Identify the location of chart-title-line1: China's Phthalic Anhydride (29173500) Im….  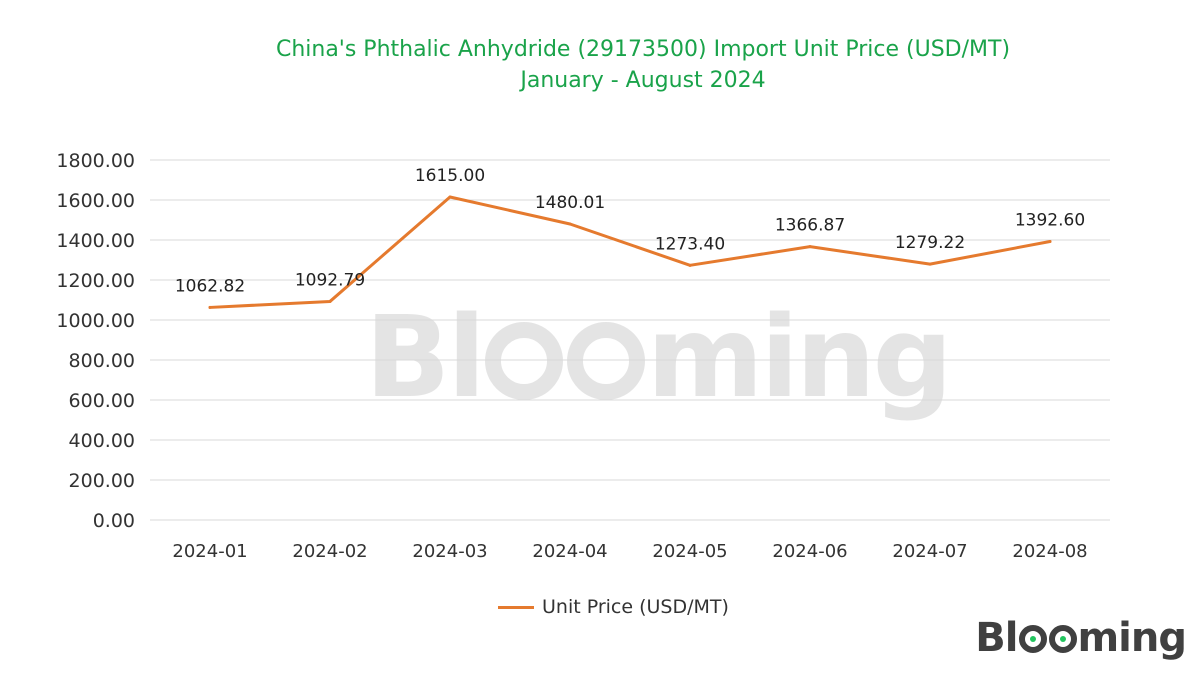
(643, 49).